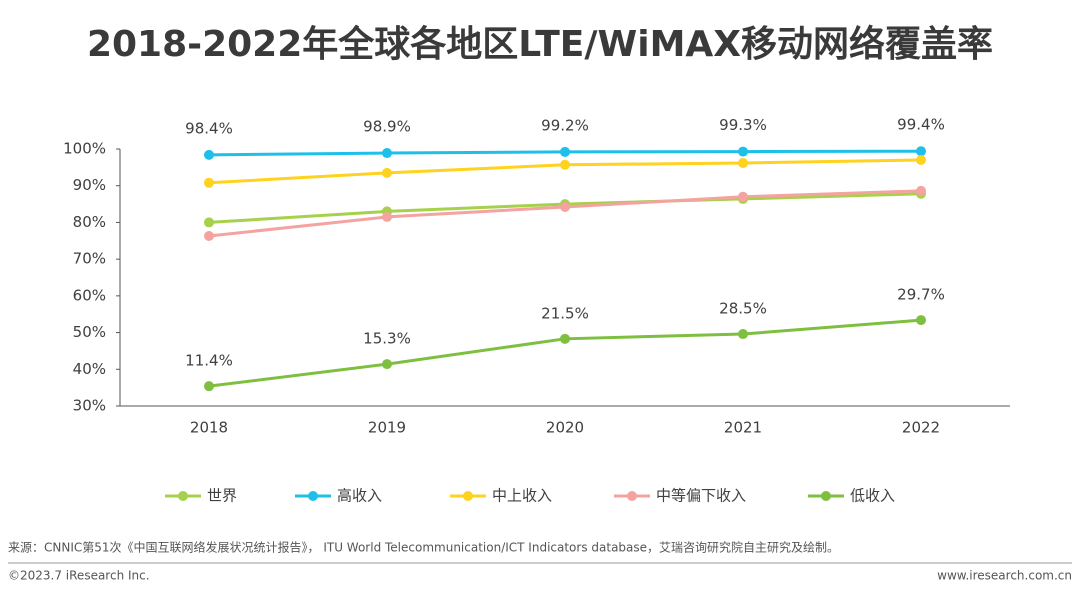 This screenshot has width=1080, height=590. Describe the element at coordinates (701, 496) in the screenshot. I see `legend-label: 中等偏下收入` at that location.